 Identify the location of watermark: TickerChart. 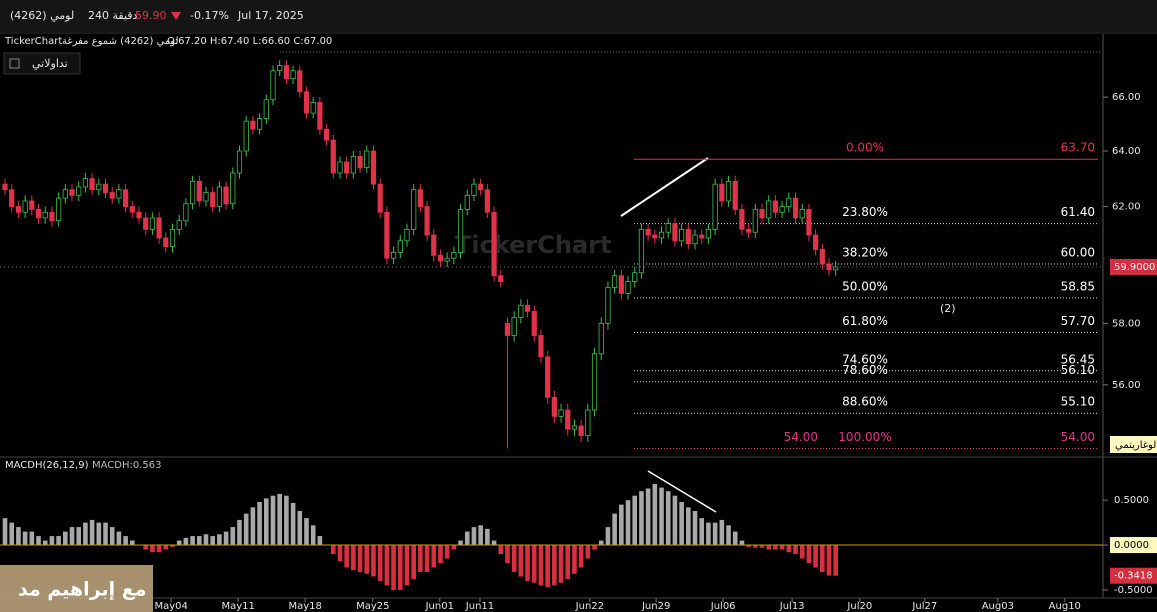
(533, 245).